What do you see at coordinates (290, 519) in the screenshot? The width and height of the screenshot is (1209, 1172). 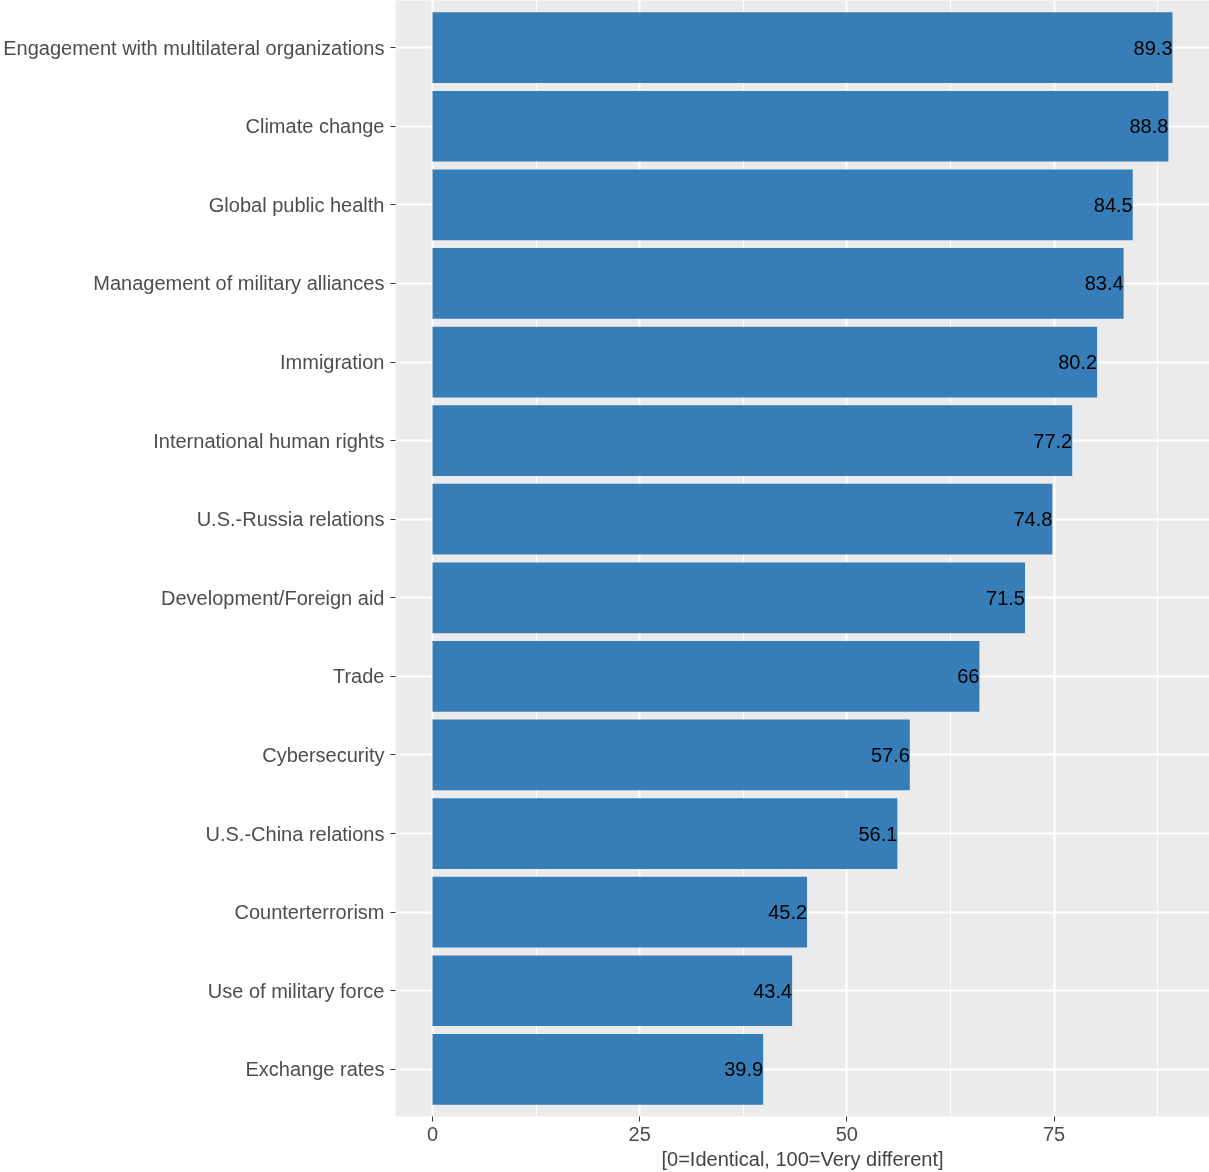 I see `y-tick-label: U.S.-Russia relations` at bounding box center [290, 519].